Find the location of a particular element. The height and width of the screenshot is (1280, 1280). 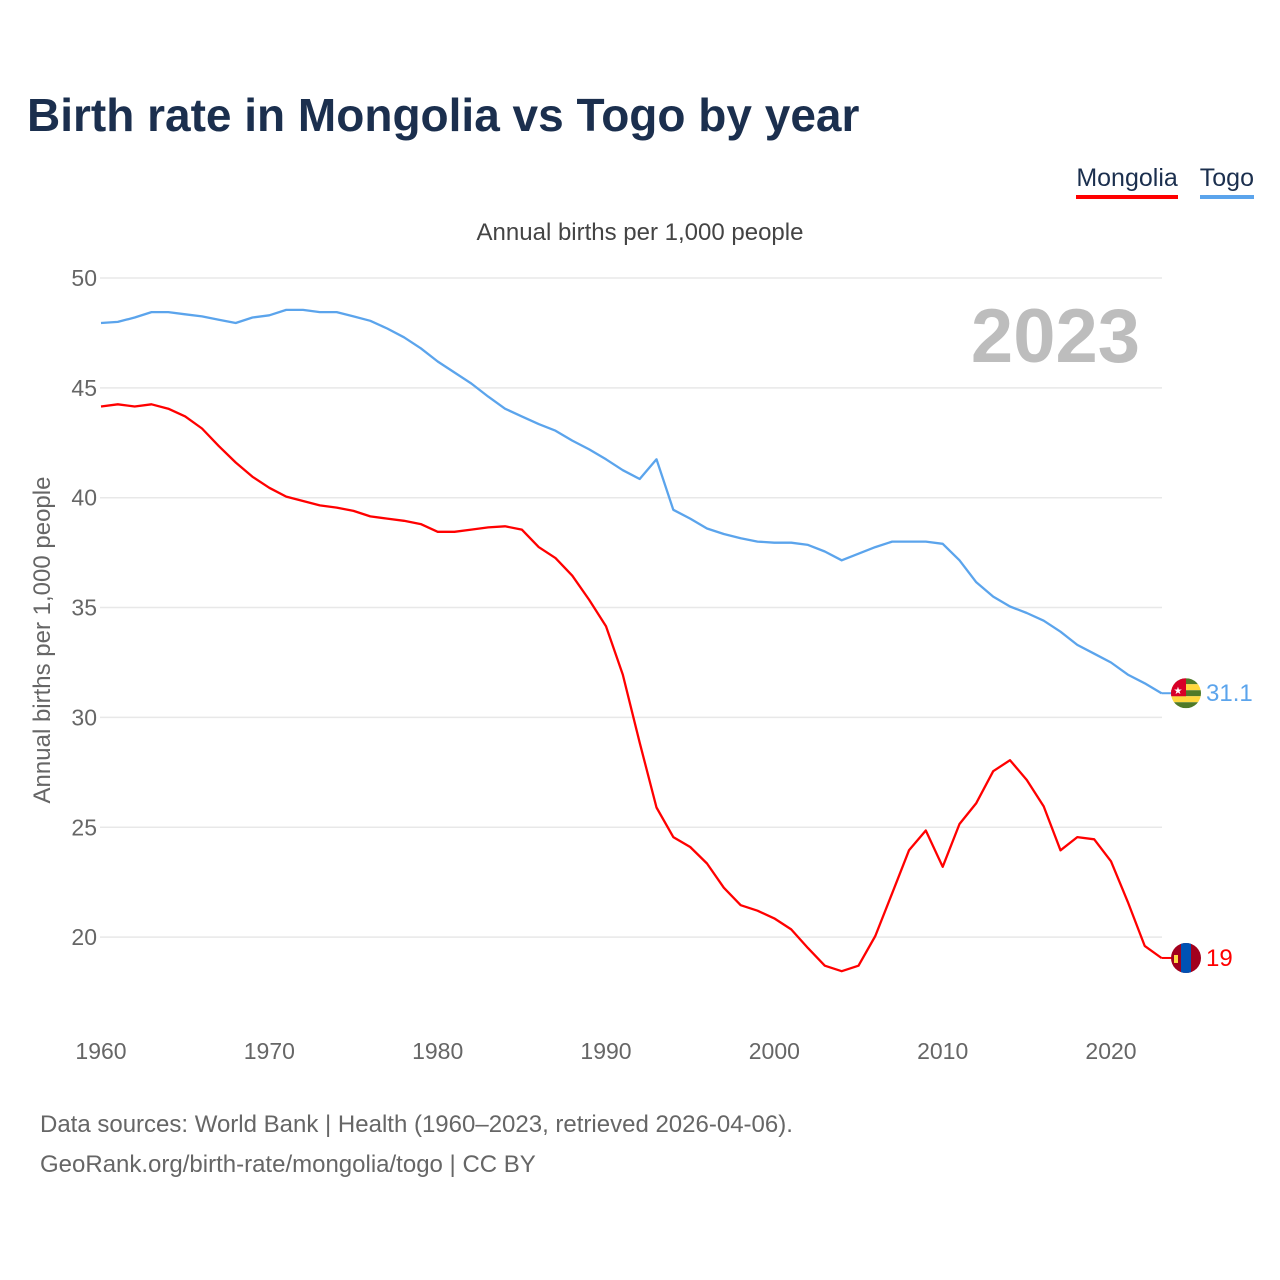

y-tick-label: 25 is located at coordinates (84, 827).